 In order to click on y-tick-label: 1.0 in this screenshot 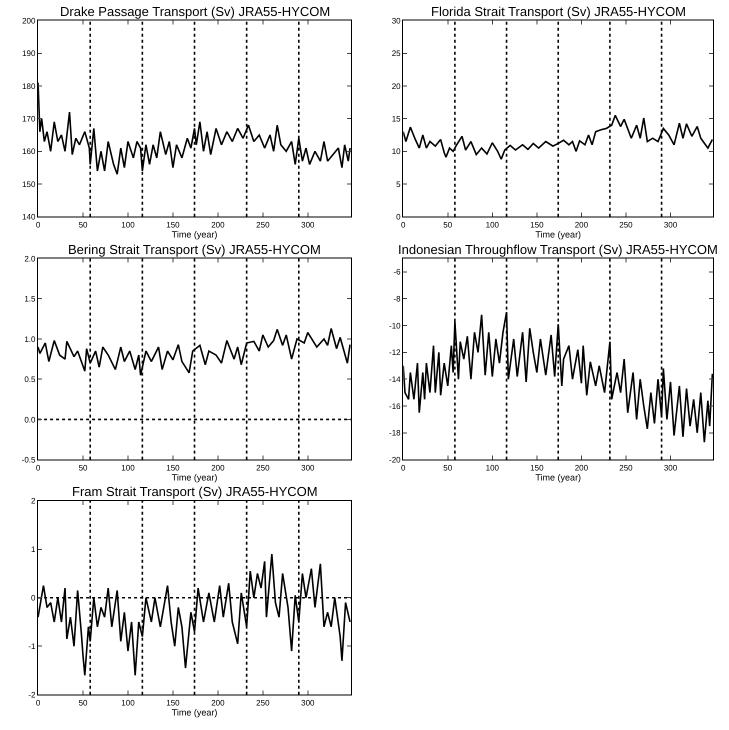, I will do `click(30, 339)`.